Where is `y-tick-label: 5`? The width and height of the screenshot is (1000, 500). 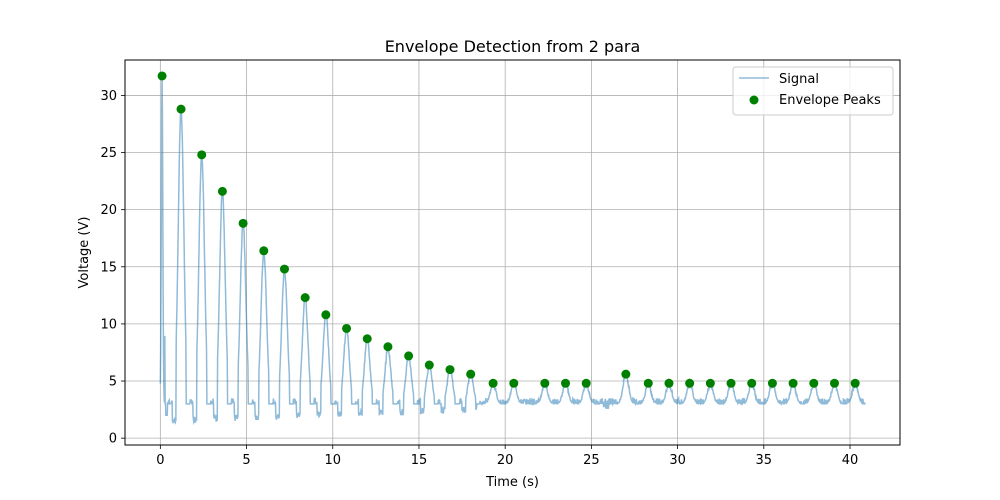
y-tick-label: 5 is located at coordinates (113, 382).